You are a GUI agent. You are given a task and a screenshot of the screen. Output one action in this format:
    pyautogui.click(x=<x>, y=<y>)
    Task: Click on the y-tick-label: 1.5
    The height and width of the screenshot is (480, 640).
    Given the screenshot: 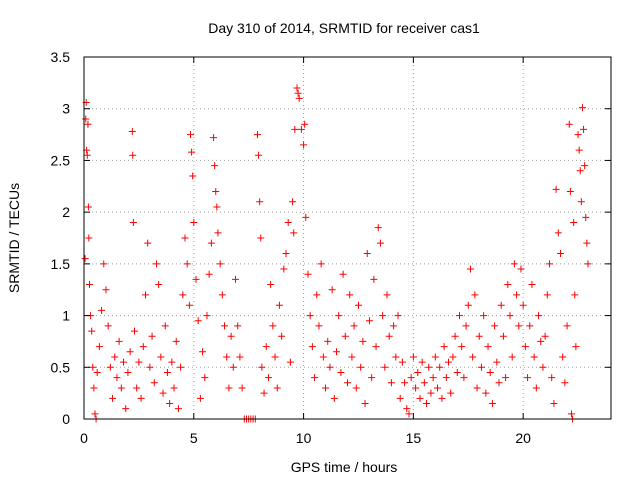 What is the action you would take?
    pyautogui.click(x=61, y=264)
    